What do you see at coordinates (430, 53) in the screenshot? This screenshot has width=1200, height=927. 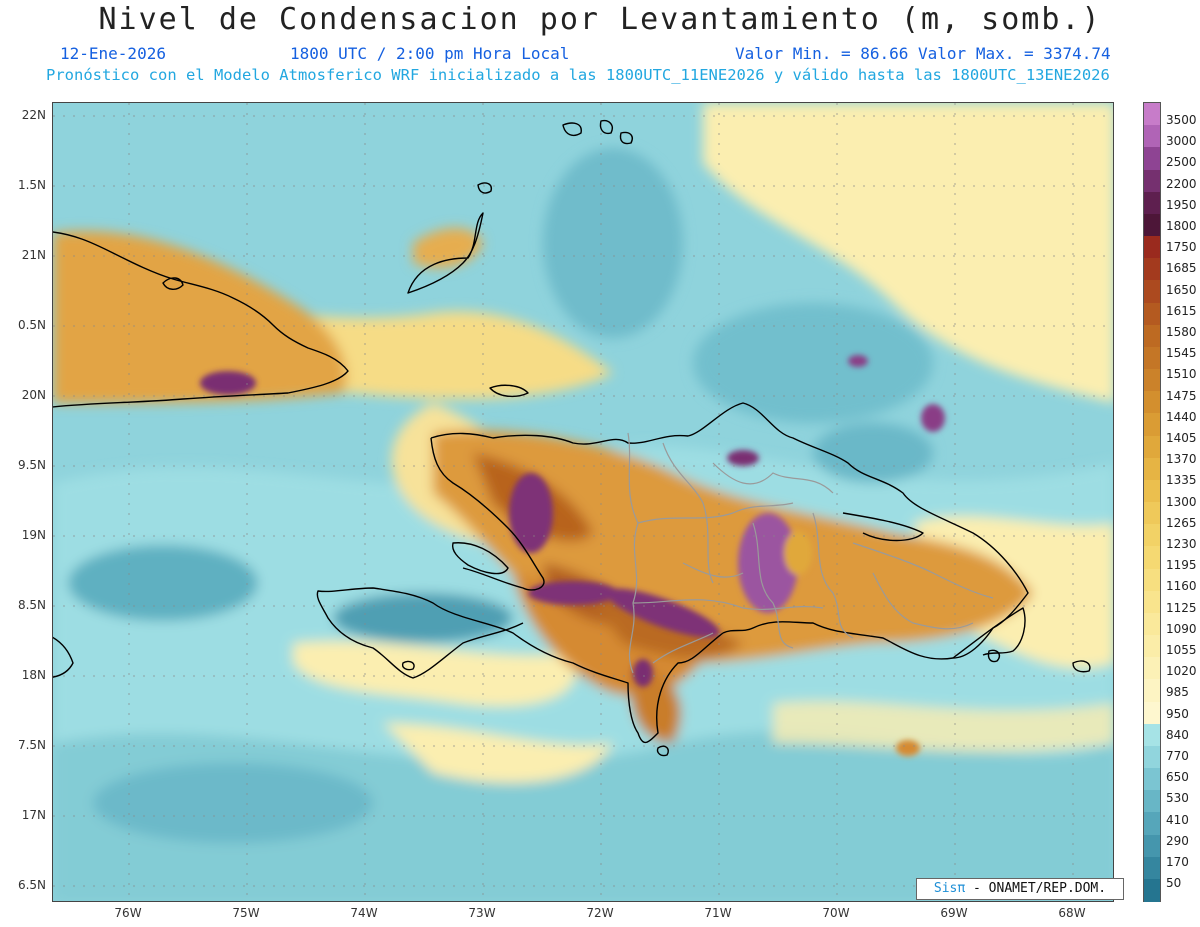 I see `time-label: 1800 UTC / 2:00 pm Hora Local` at bounding box center [430, 53].